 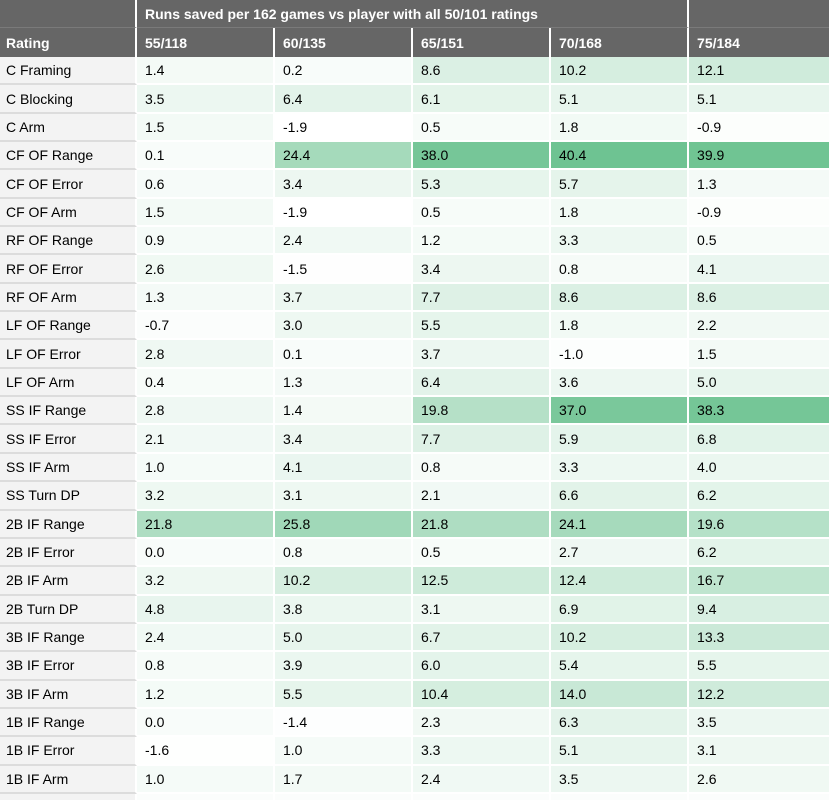 What do you see at coordinates (482, 694) in the screenshot?
I see `value-cell: 10.4` at bounding box center [482, 694].